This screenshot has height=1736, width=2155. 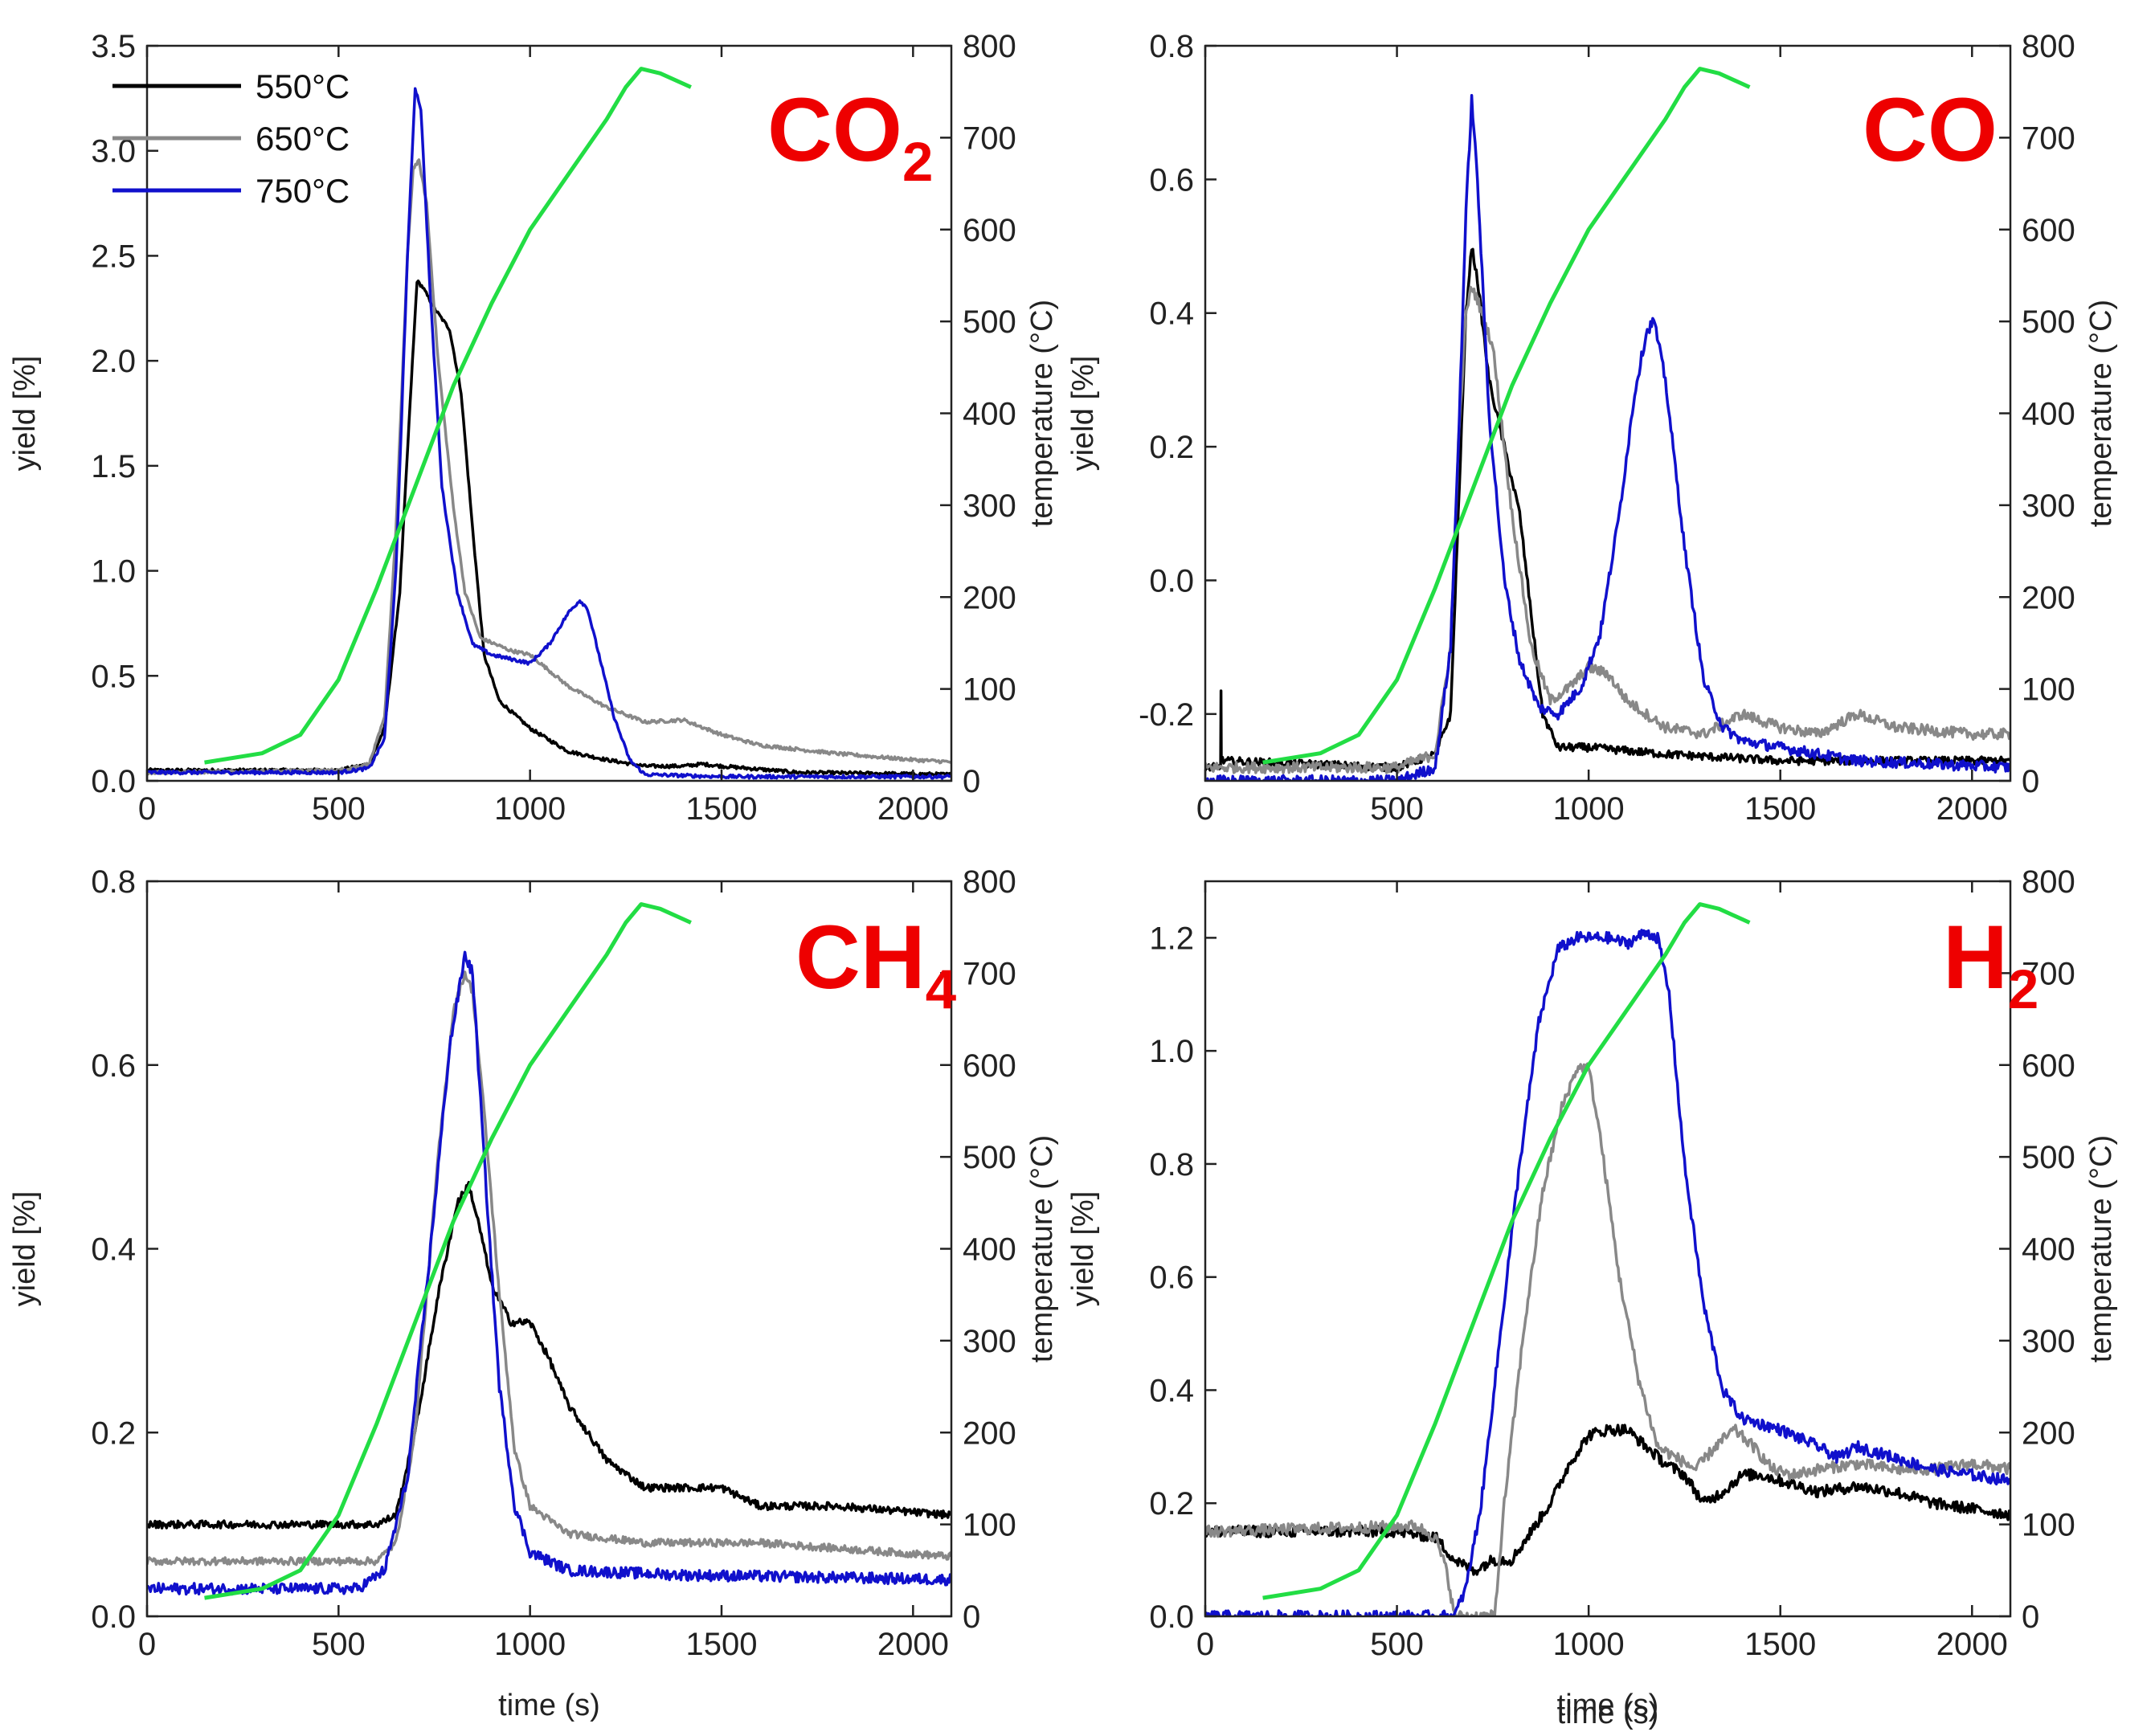 What do you see at coordinates (303, 86) in the screenshot?
I see `legend-label-550: 550°C` at bounding box center [303, 86].